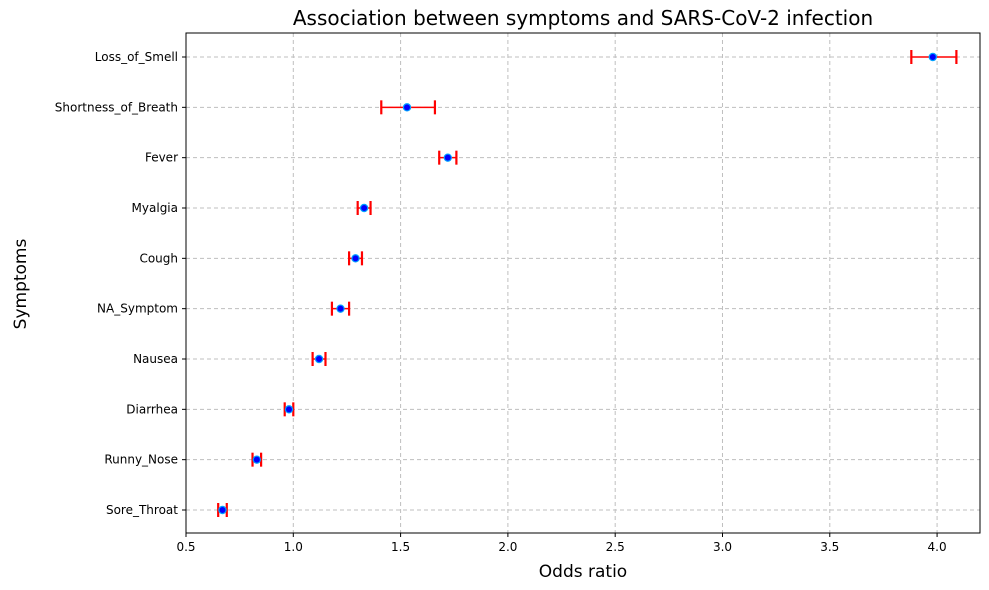 The width and height of the screenshot is (989, 590). Describe the element at coordinates (185, 547) in the screenshot. I see `x-tick-label: 0.5` at that location.